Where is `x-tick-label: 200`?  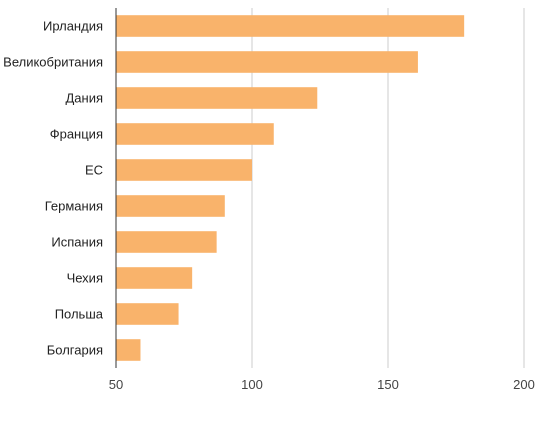
x-tick-label: 200 is located at coordinates (524, 384).